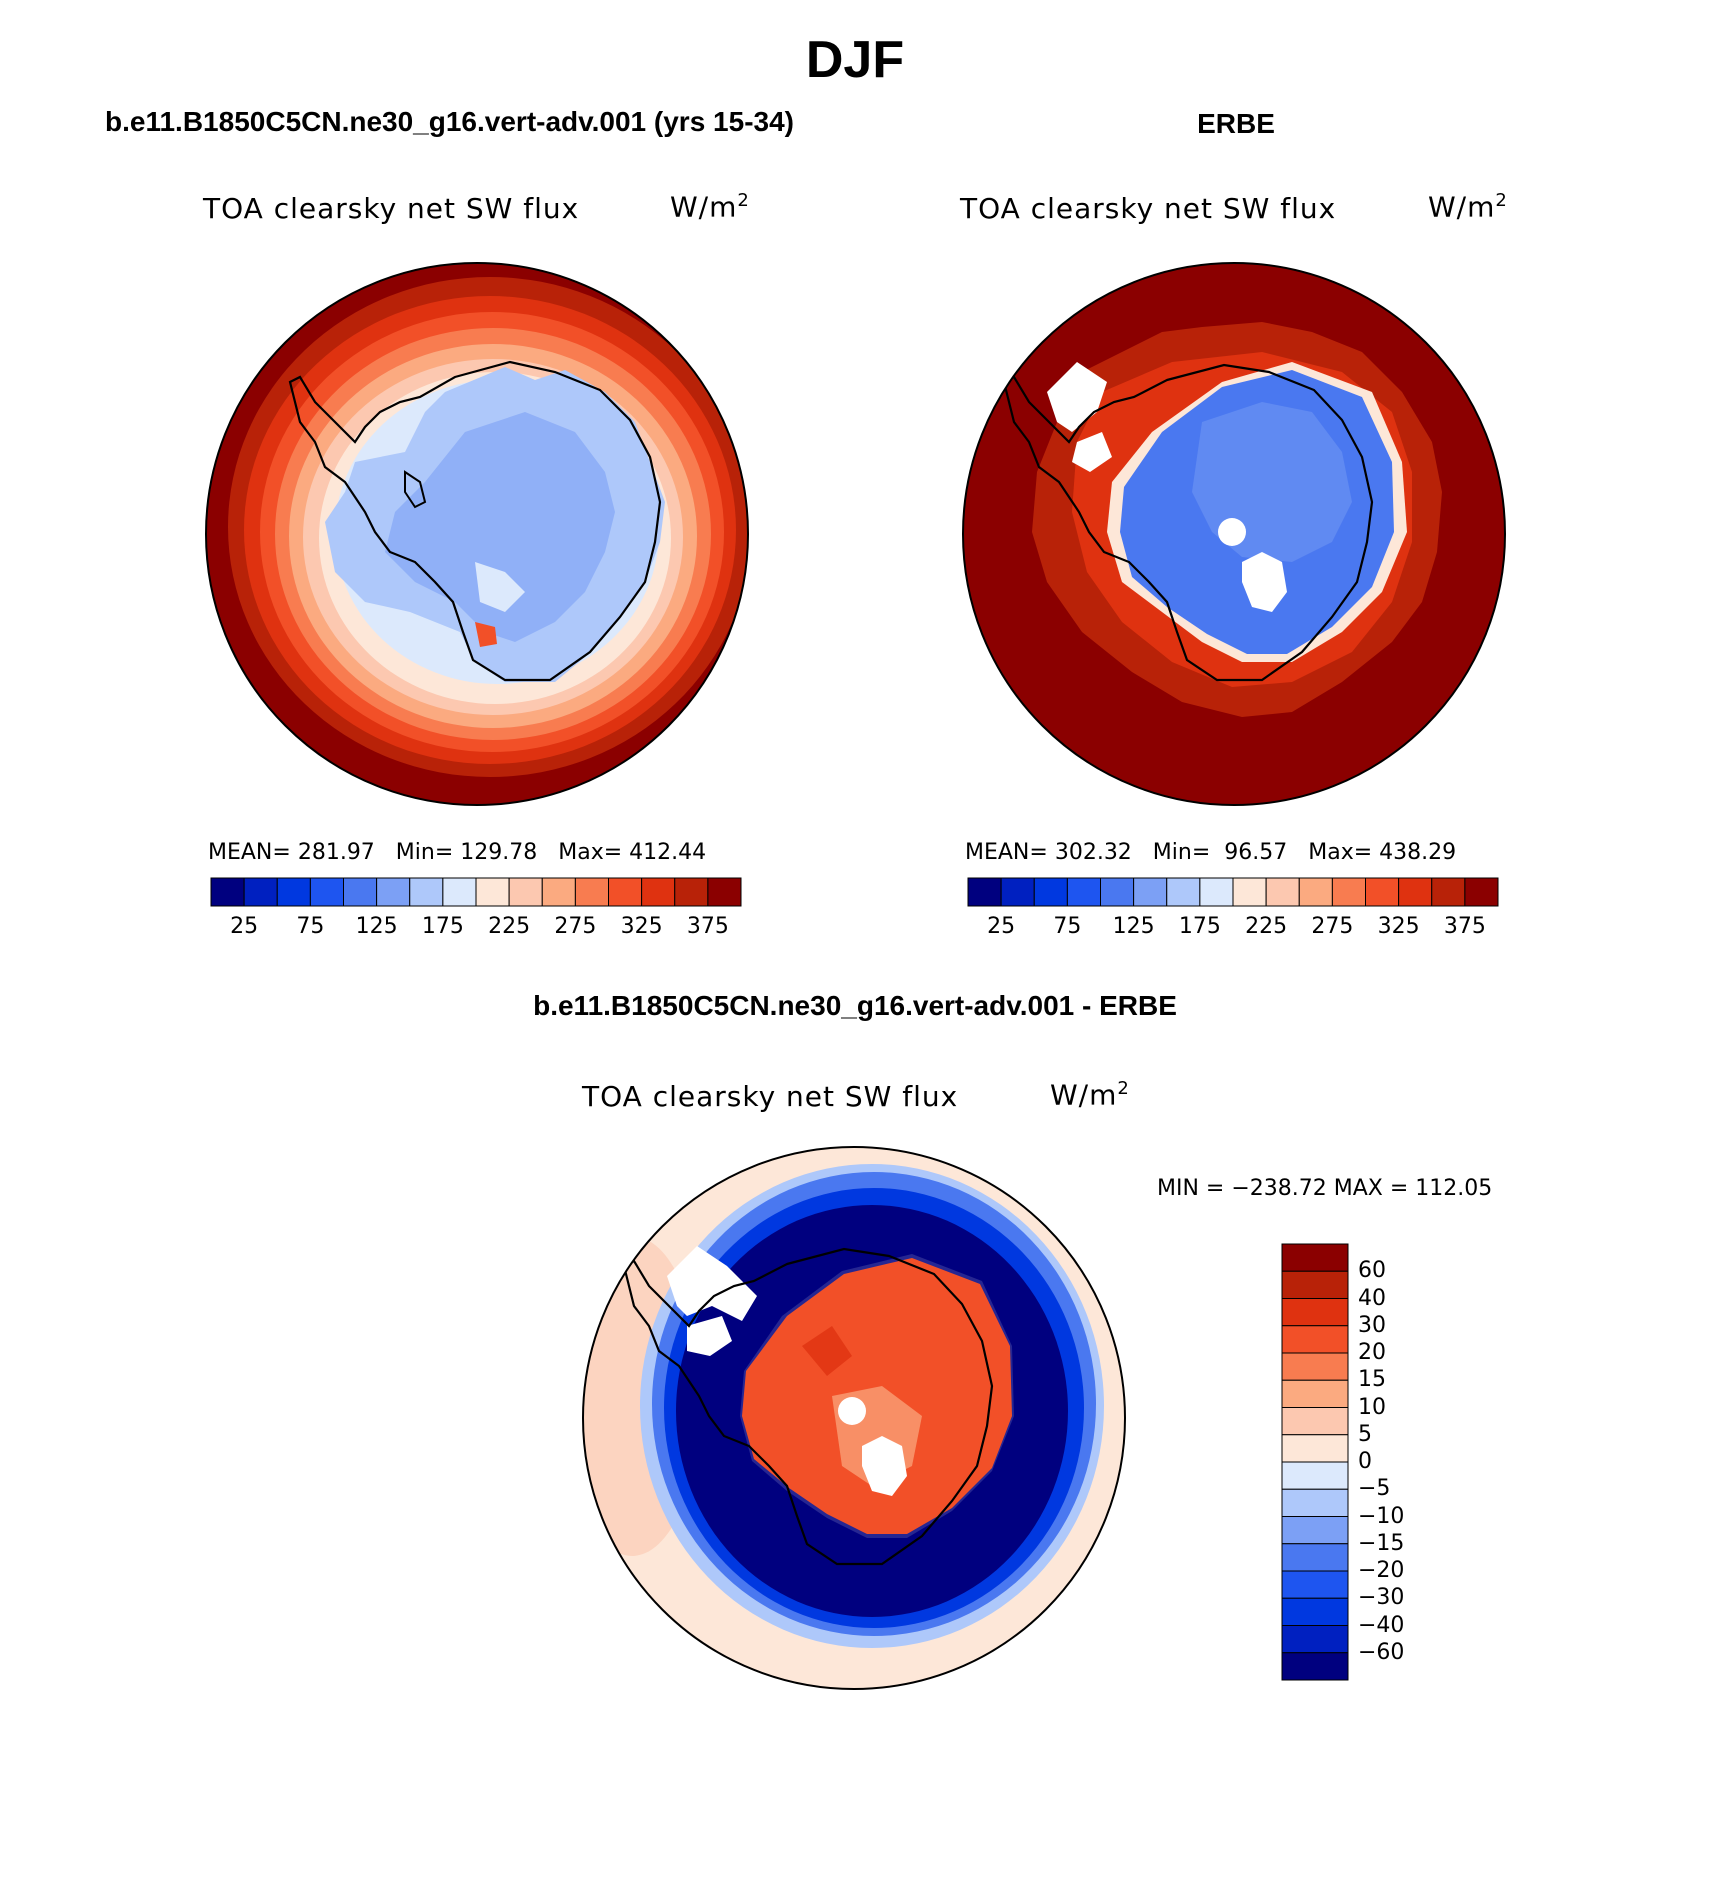 The width and height of the screenshot is (1710, 1897). I want to click on colorbar-3-tick-label: −5, so click(1374, 1489).